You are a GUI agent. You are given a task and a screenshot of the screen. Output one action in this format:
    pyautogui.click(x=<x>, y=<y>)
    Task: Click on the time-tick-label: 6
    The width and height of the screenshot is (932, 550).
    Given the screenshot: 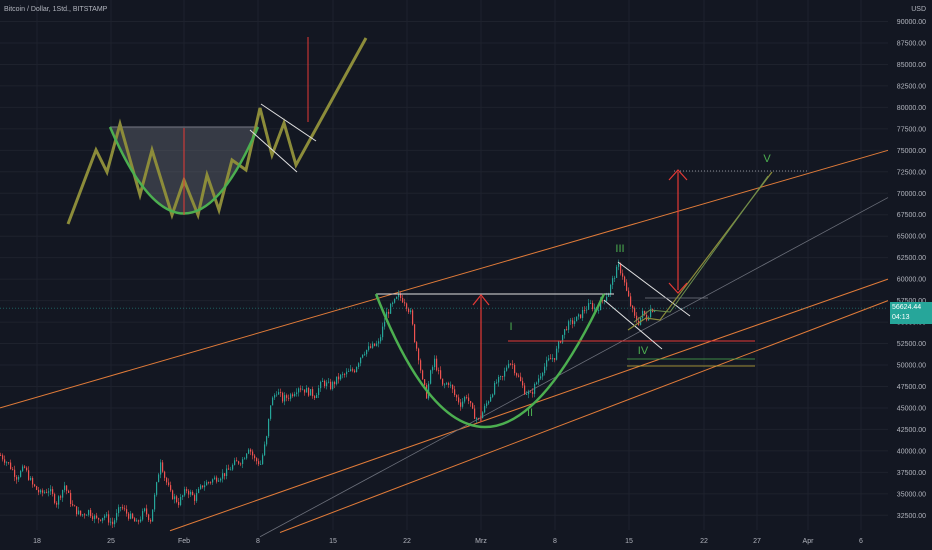 What is the action you would take?
    pyautogui.click(x=861, y=541)
    